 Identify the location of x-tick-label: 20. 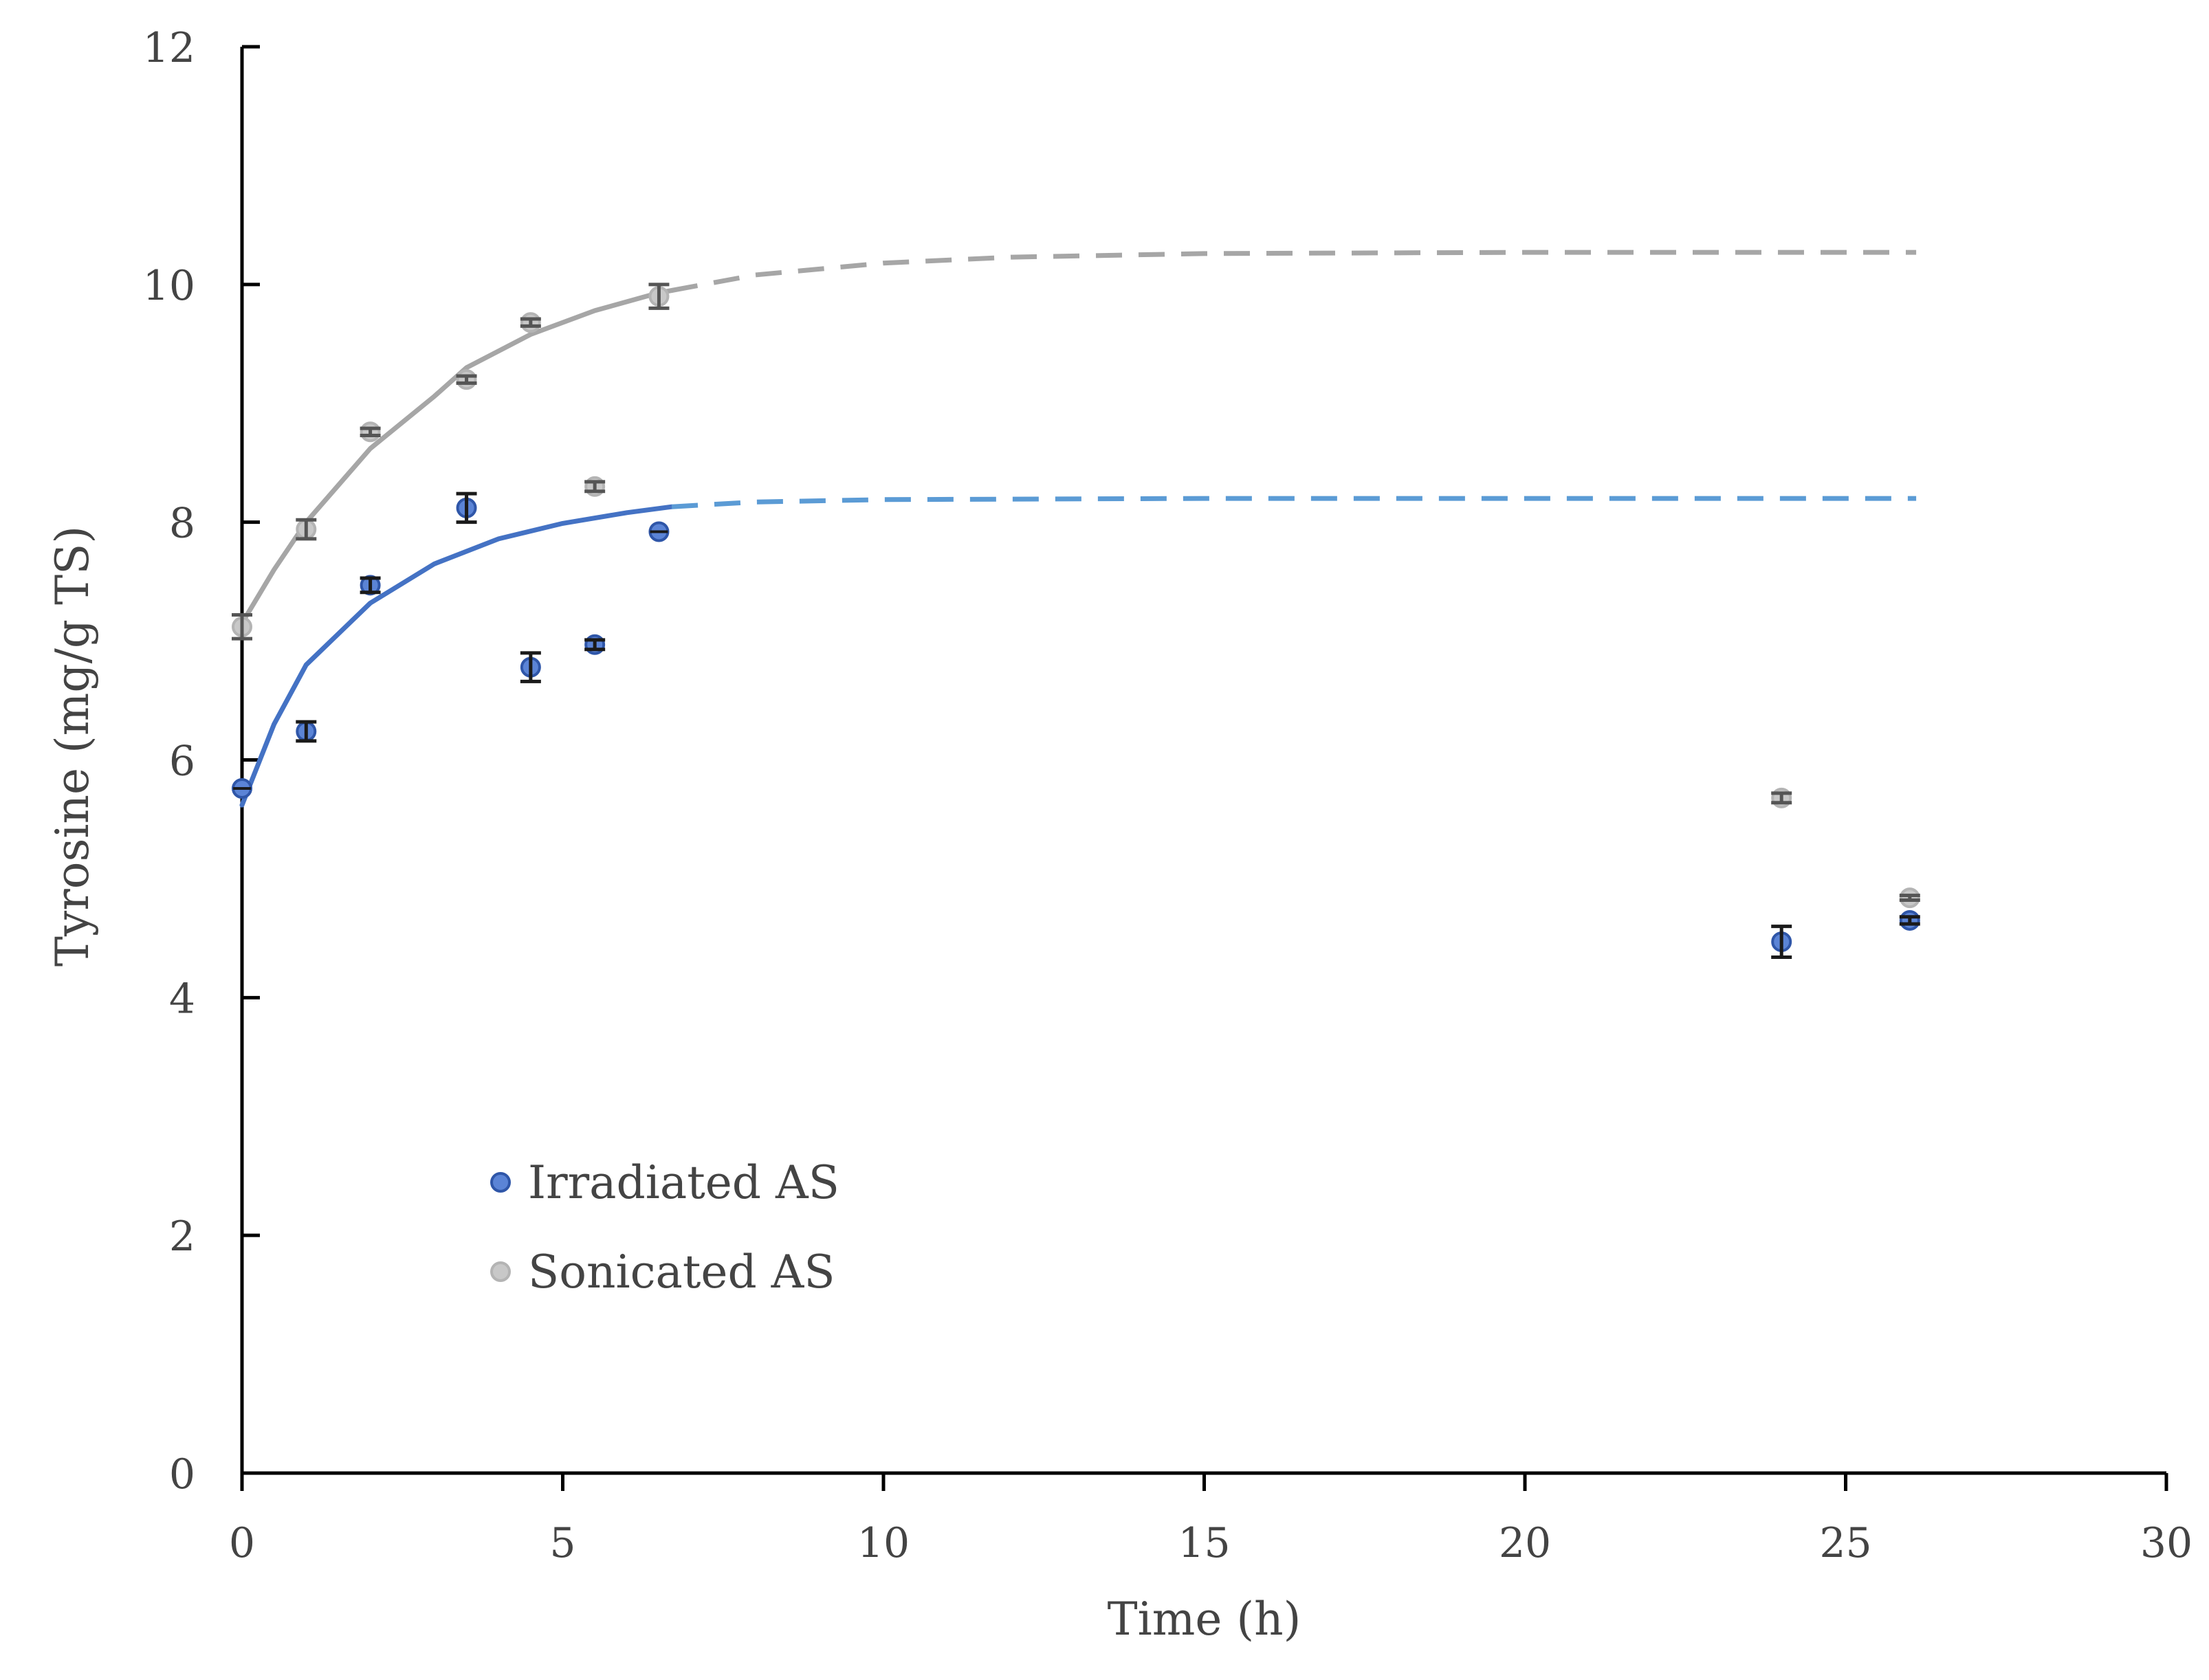
(1525, 1543).